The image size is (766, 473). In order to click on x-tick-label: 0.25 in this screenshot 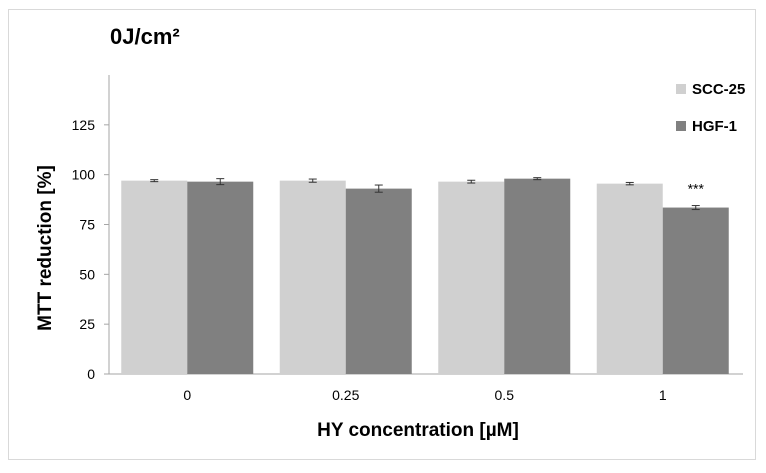, I will do `click(345, 395)`.